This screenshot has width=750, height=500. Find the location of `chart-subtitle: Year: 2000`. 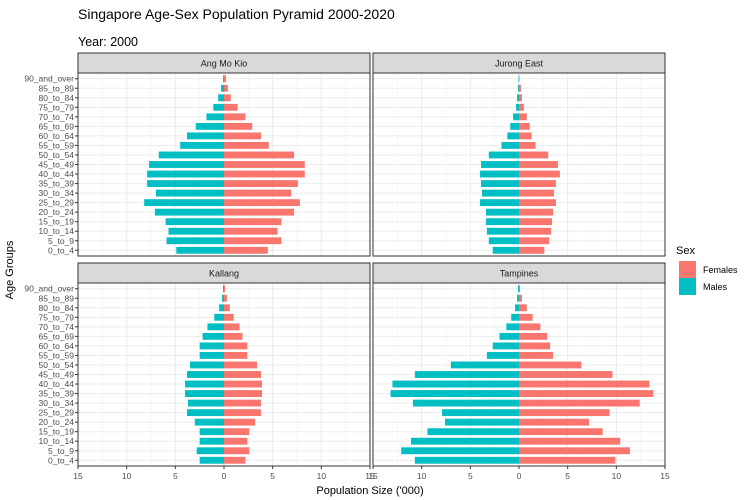

chart-subtitle: Year: 2000 is located at coordinates (108, 42).